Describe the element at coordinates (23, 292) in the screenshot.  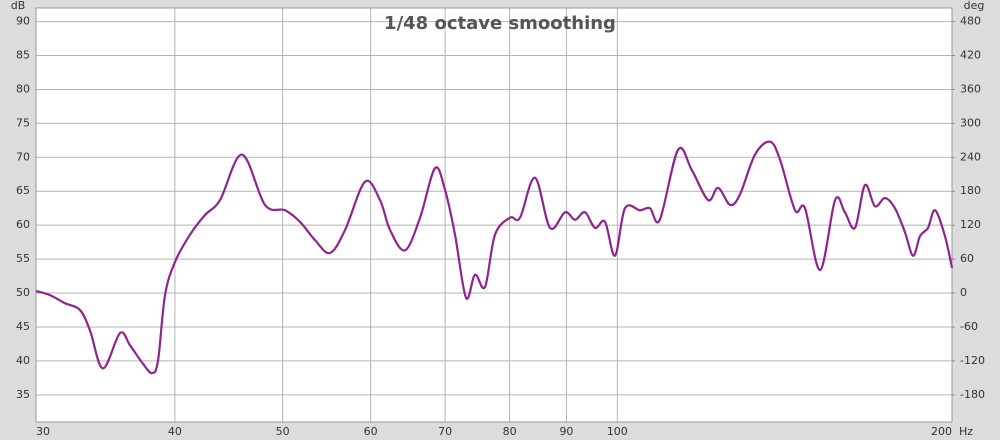
I see `y-tick-label: 50` at that location.